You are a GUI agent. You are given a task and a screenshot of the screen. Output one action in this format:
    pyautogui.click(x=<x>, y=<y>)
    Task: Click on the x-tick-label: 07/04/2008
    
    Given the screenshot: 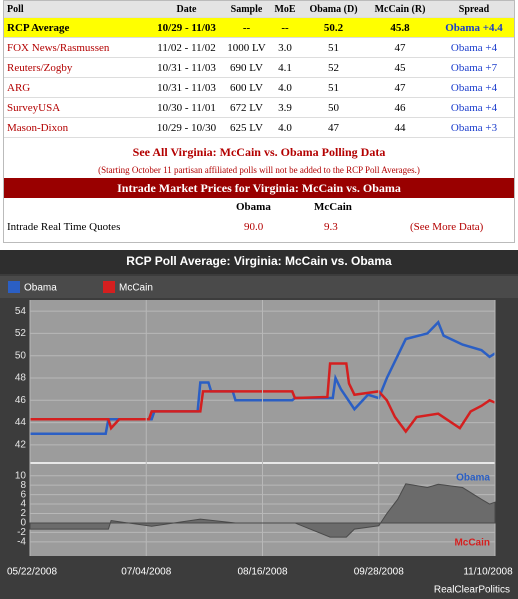 What is the action you would take?
    pyautogui.click(x=146, y=572)
    